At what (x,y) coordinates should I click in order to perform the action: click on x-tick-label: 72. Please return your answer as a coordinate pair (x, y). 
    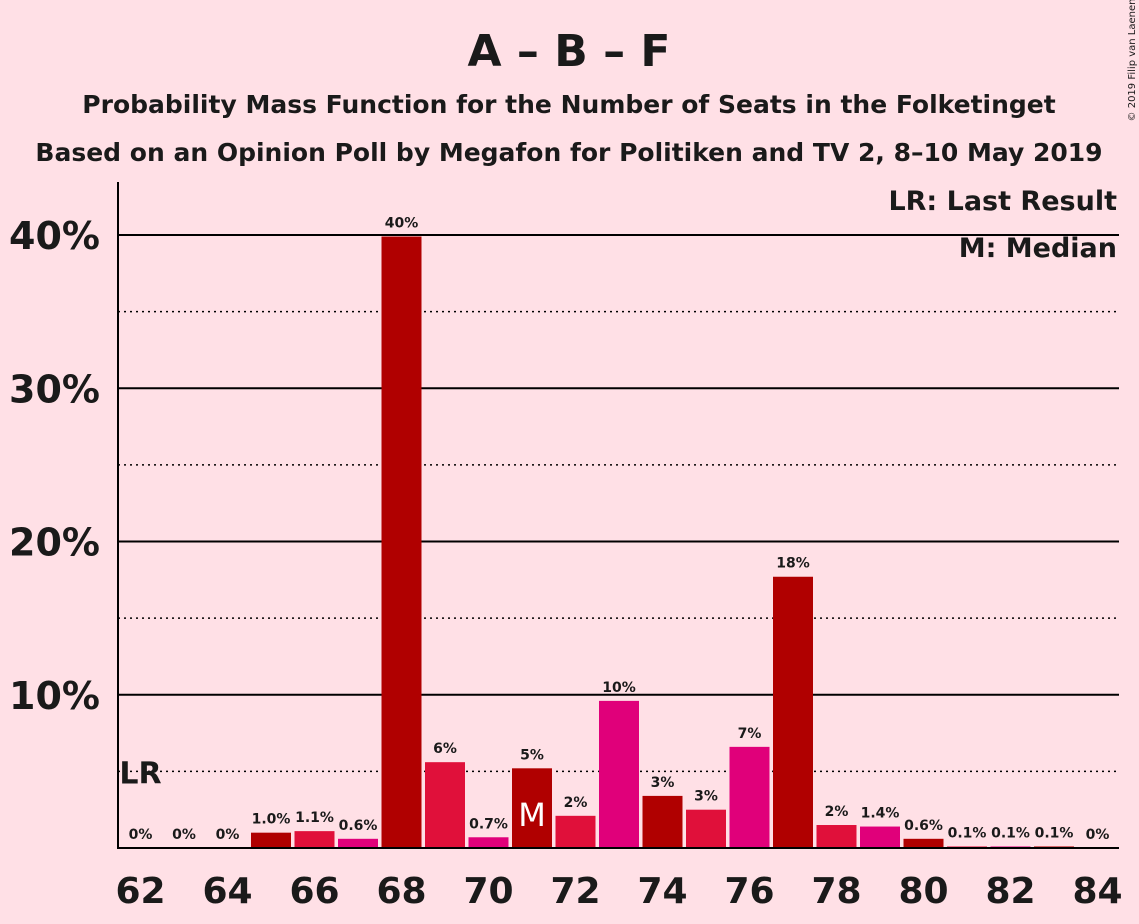
    Looking at the image, I should click on (575, 891).